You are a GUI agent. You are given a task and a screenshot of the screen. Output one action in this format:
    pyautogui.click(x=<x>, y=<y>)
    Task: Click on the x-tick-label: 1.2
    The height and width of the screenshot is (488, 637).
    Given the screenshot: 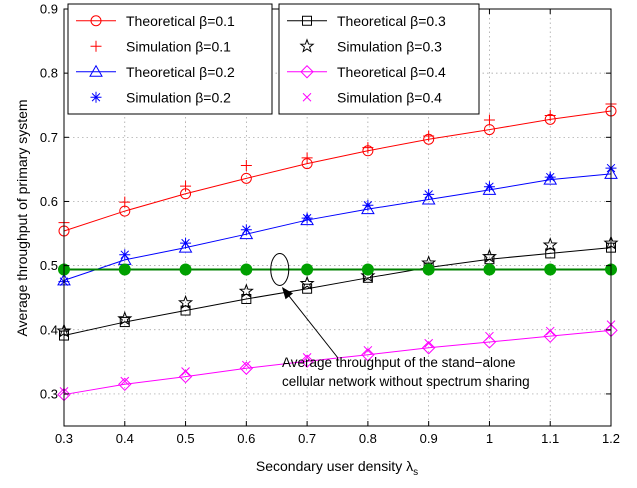 What is the action you would take?
    pyautogui.click(x=611, y=438)
    